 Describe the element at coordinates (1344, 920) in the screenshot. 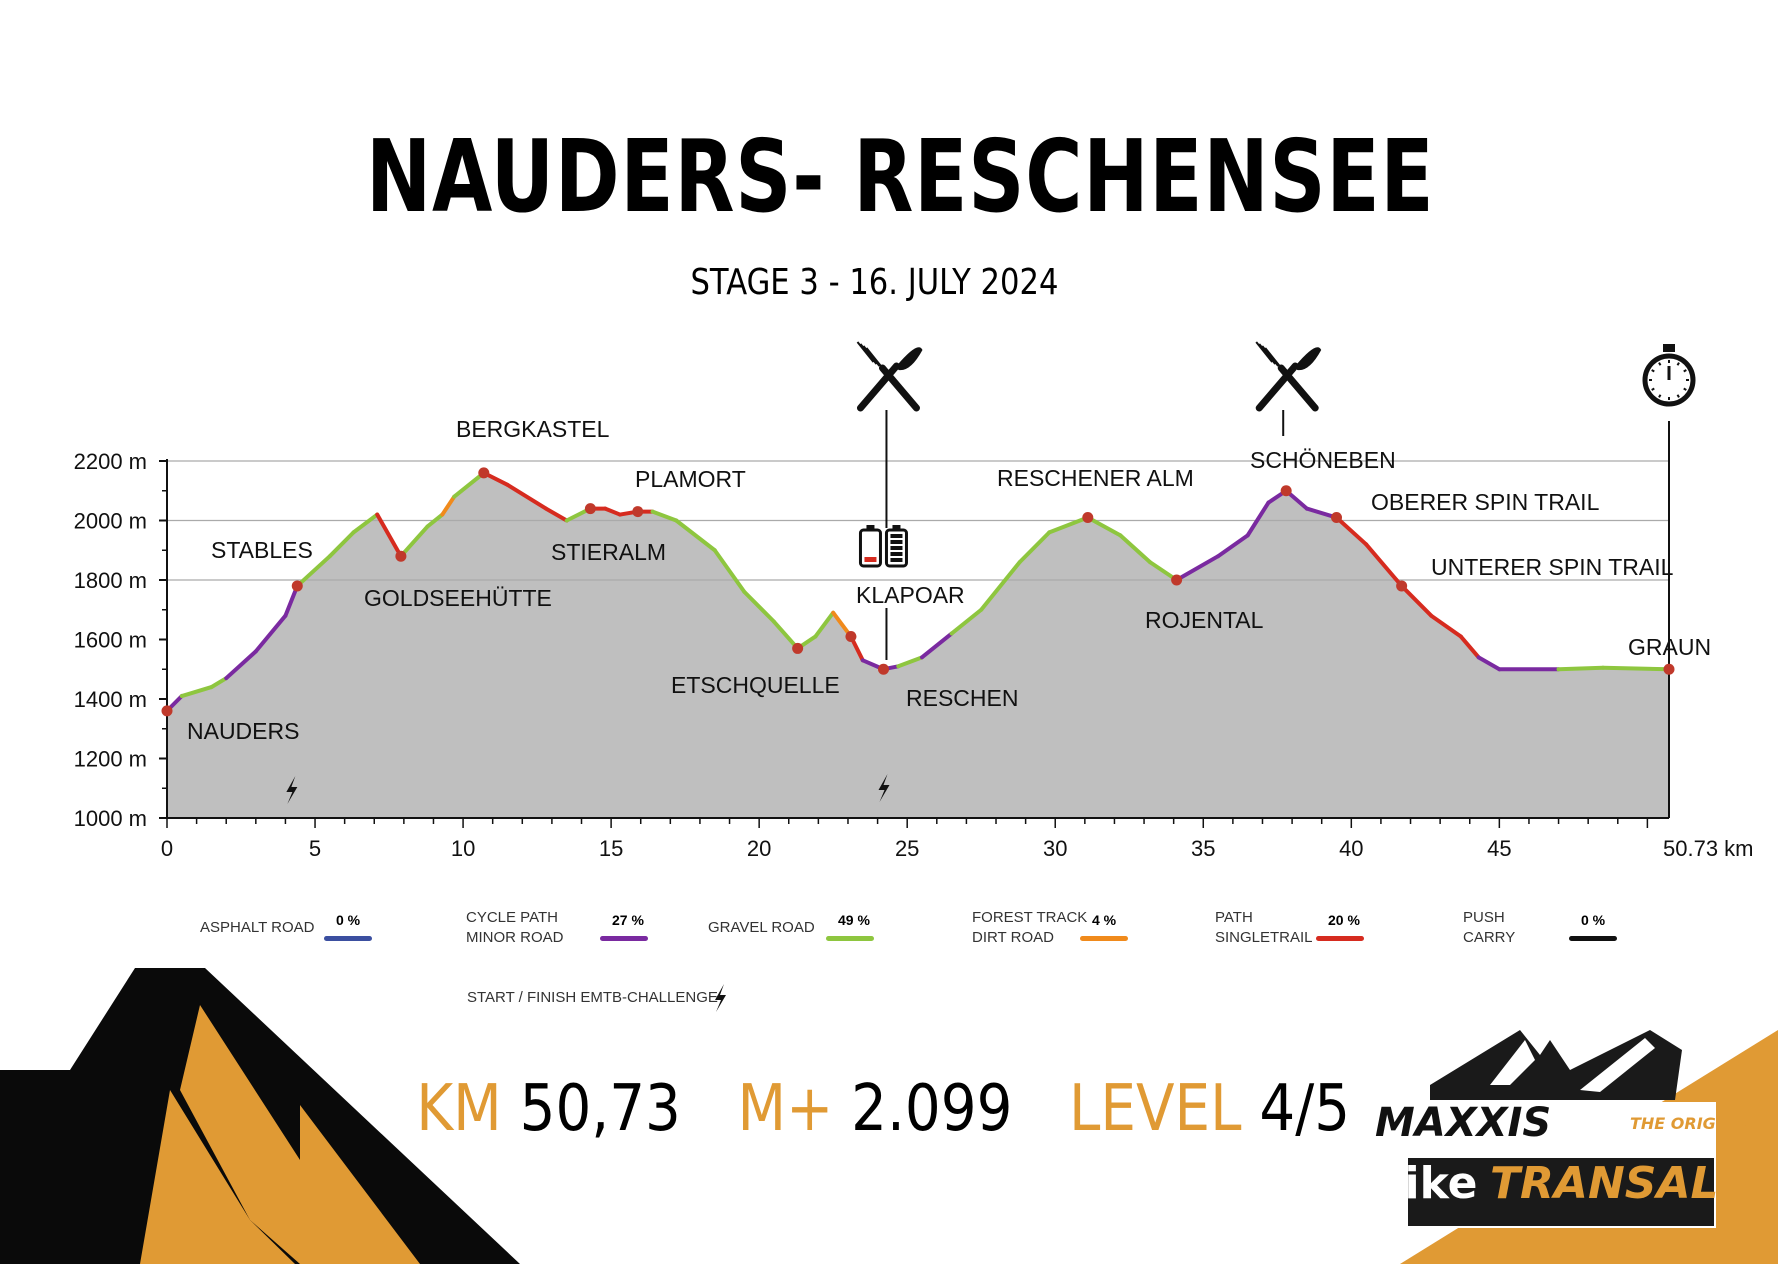

I see `legend-pct-trail: 20 %` at that location.